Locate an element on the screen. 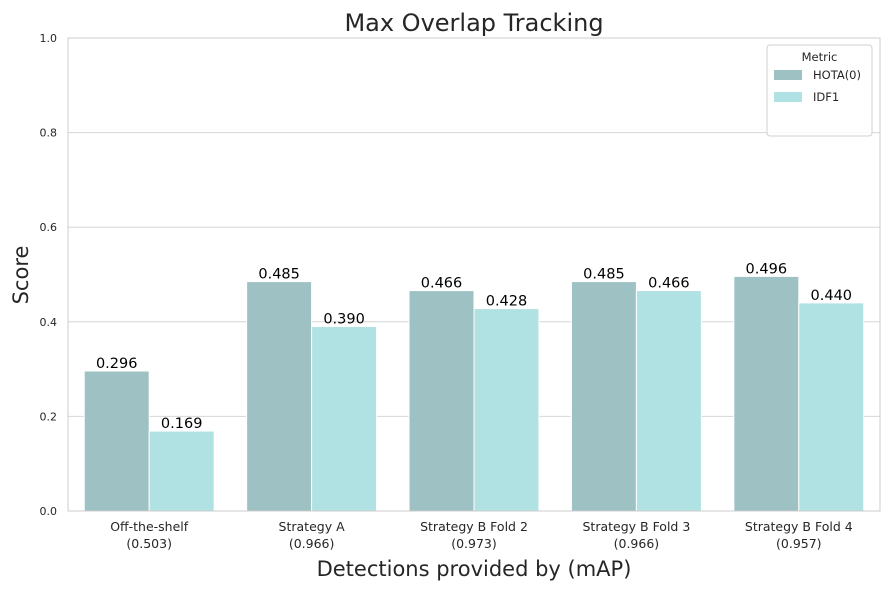 The width and height of the screenshot is (889, 590). legend-label: HOTA(0) is located at coordinates (837, 75).